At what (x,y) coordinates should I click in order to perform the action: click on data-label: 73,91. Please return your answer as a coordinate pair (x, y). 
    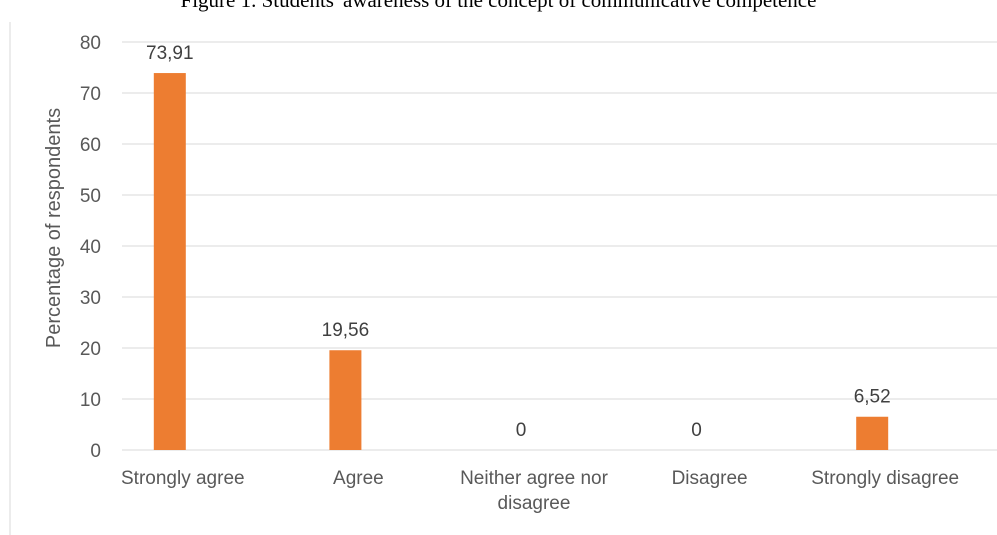
    Looking at the image, I should click on (170, 53).